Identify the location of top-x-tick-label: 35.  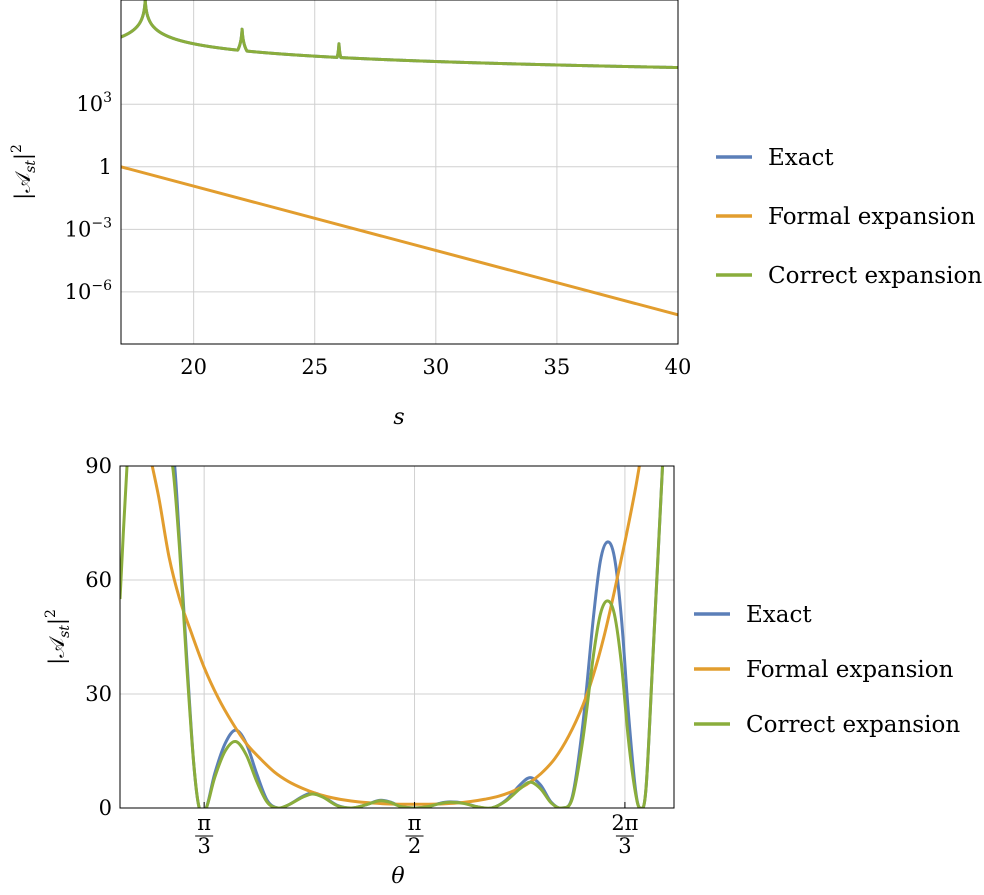
(557, 367).